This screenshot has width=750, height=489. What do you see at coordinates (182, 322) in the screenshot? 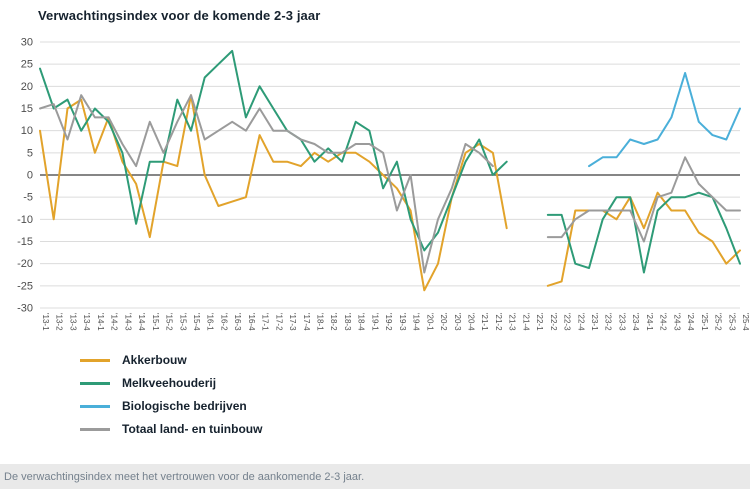
I see `x-tick-label: '15-3` at bounding box center [182, 322].